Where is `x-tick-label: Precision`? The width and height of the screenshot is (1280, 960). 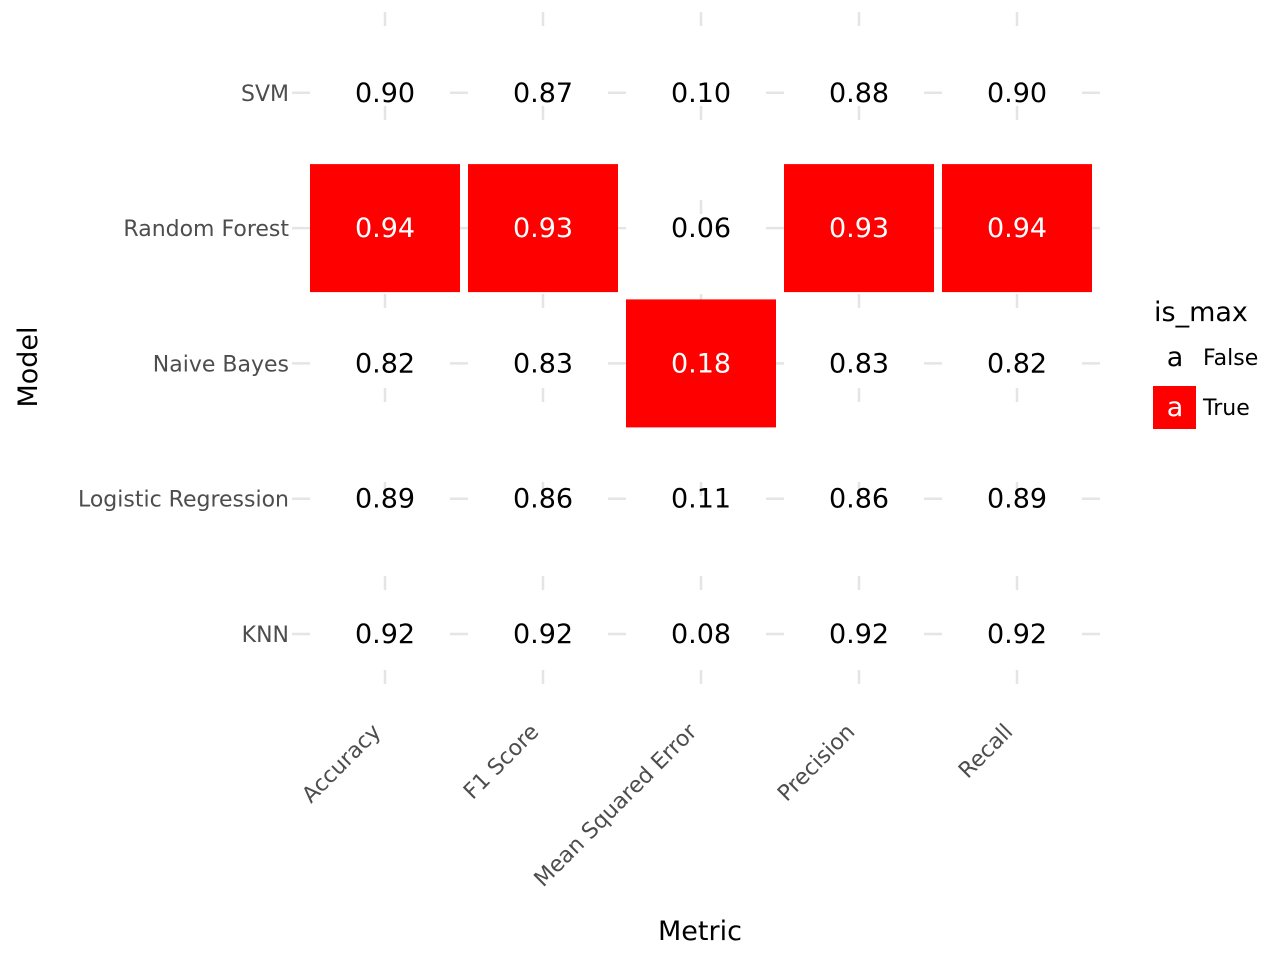 x-tick-label: Precision is located at coordinates (816, 763).